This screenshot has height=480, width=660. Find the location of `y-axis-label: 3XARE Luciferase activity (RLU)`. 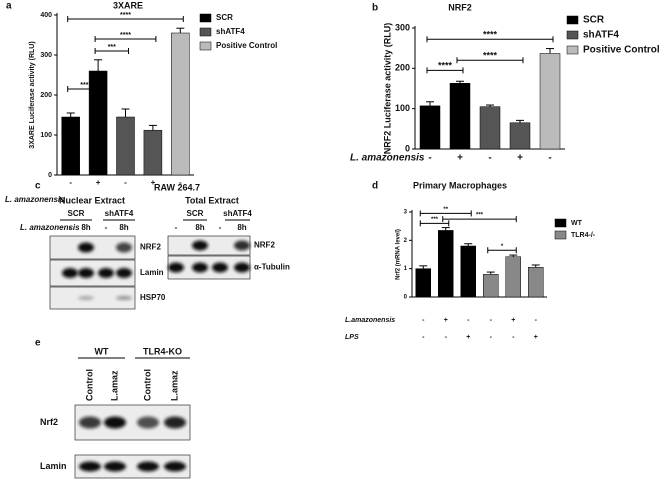

y-axis-label: 3XARE Luciferase activity (RLU) is located at coordinates (32, 94).